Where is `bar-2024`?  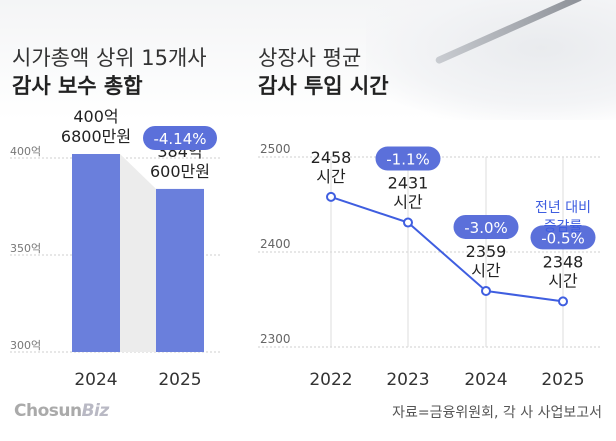 bar-2024 is located at coordinates (96, 253).